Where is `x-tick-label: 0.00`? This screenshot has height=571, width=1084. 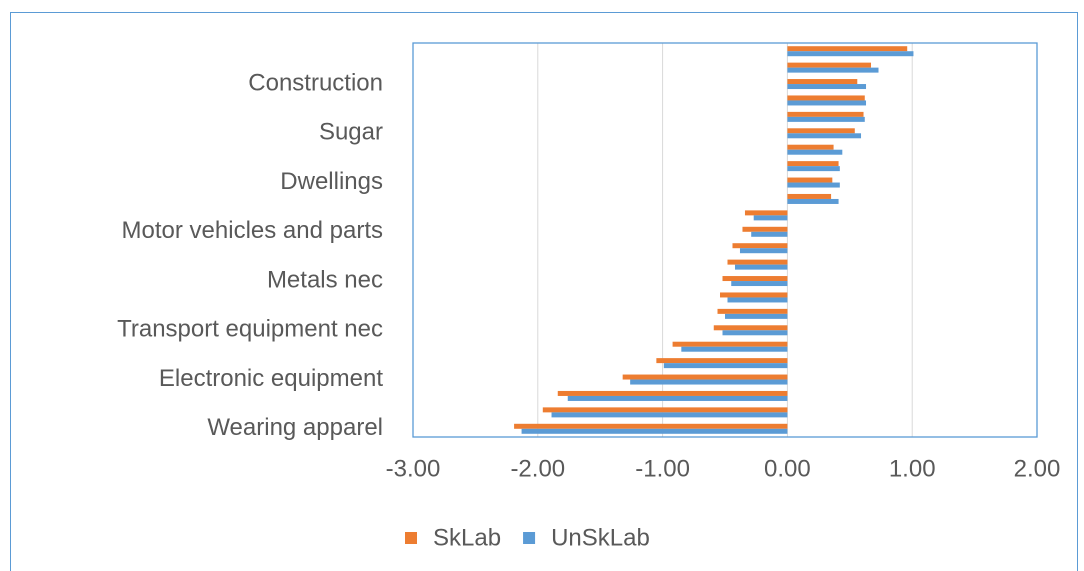 x-tick-label: 0.00 is located at coordinates (787, 468).